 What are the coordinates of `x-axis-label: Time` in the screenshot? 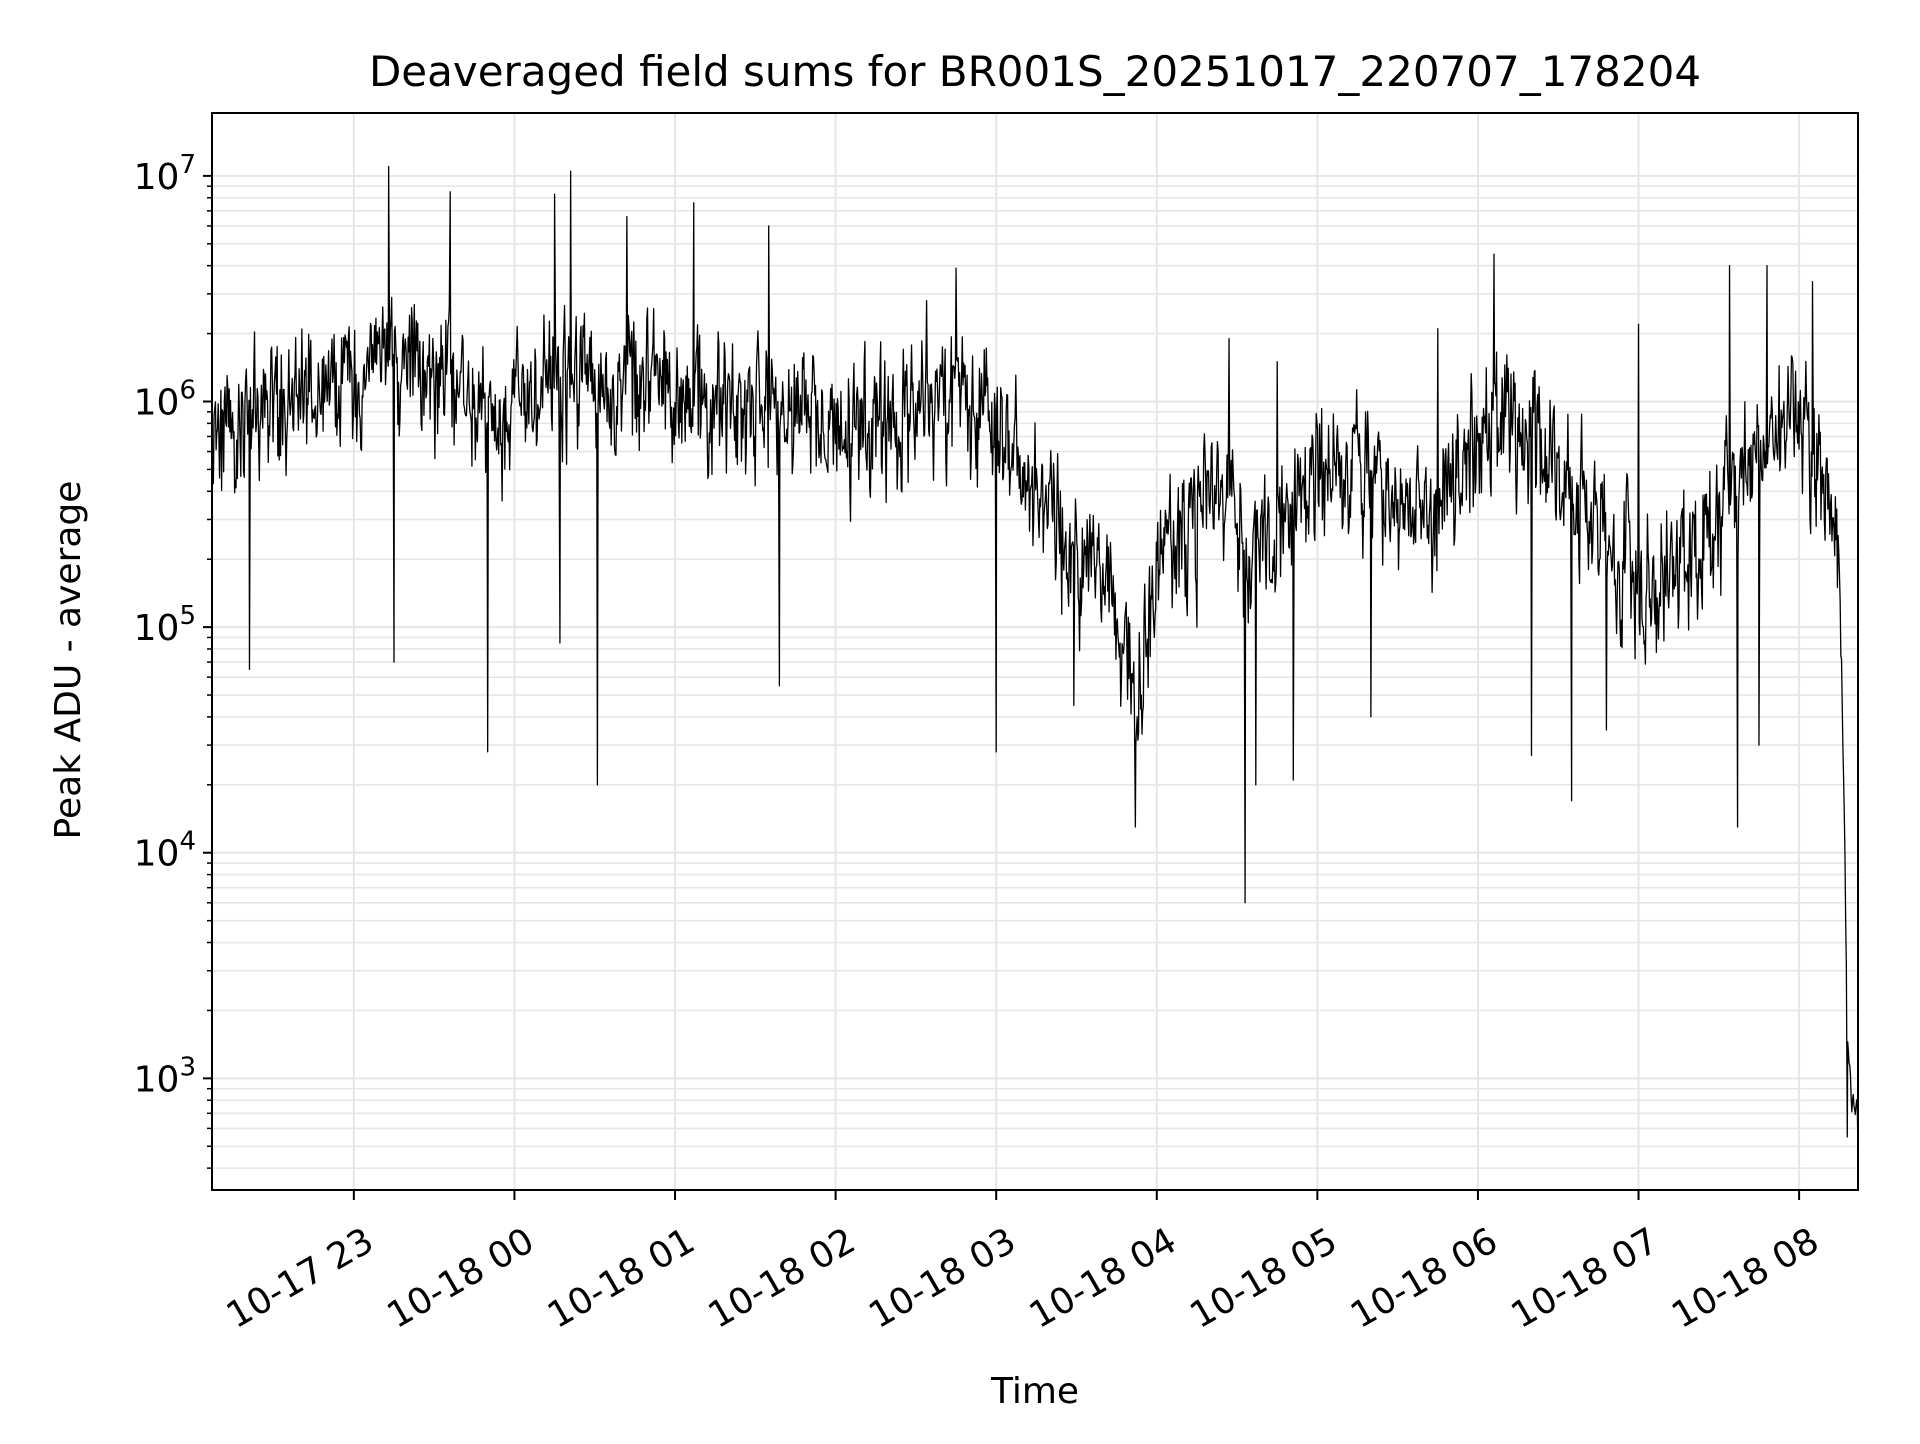 It's located at (1034, 1391).